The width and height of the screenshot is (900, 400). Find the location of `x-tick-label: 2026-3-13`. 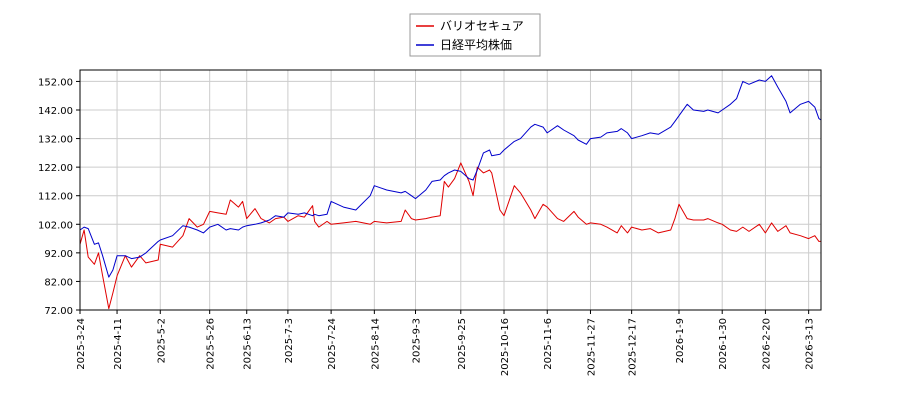

x-tick-label: 2026-3-13 is located at coordinates (810, 344).